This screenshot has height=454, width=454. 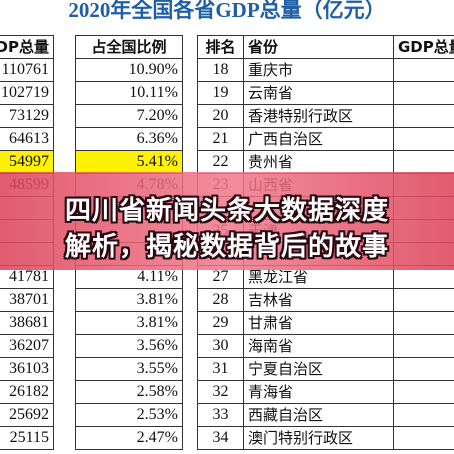 What do you see at coordinates (220, 346) in the screenshot?
I see `rank-cell: 30` at bounding box center [220, 346].